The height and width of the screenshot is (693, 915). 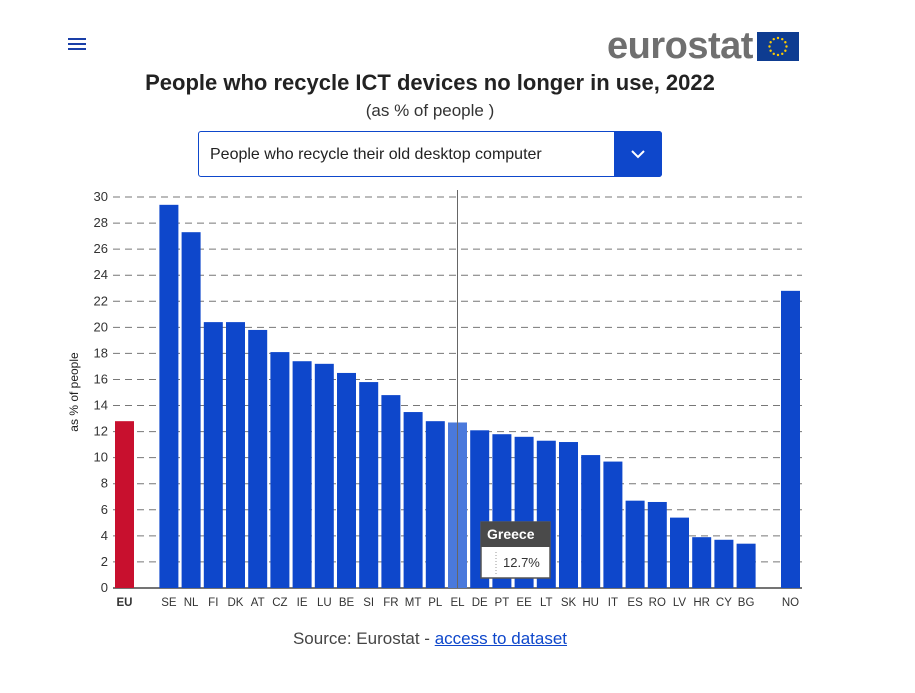 I want to click on x-tick-label: DK, so click(x=236, y=603).